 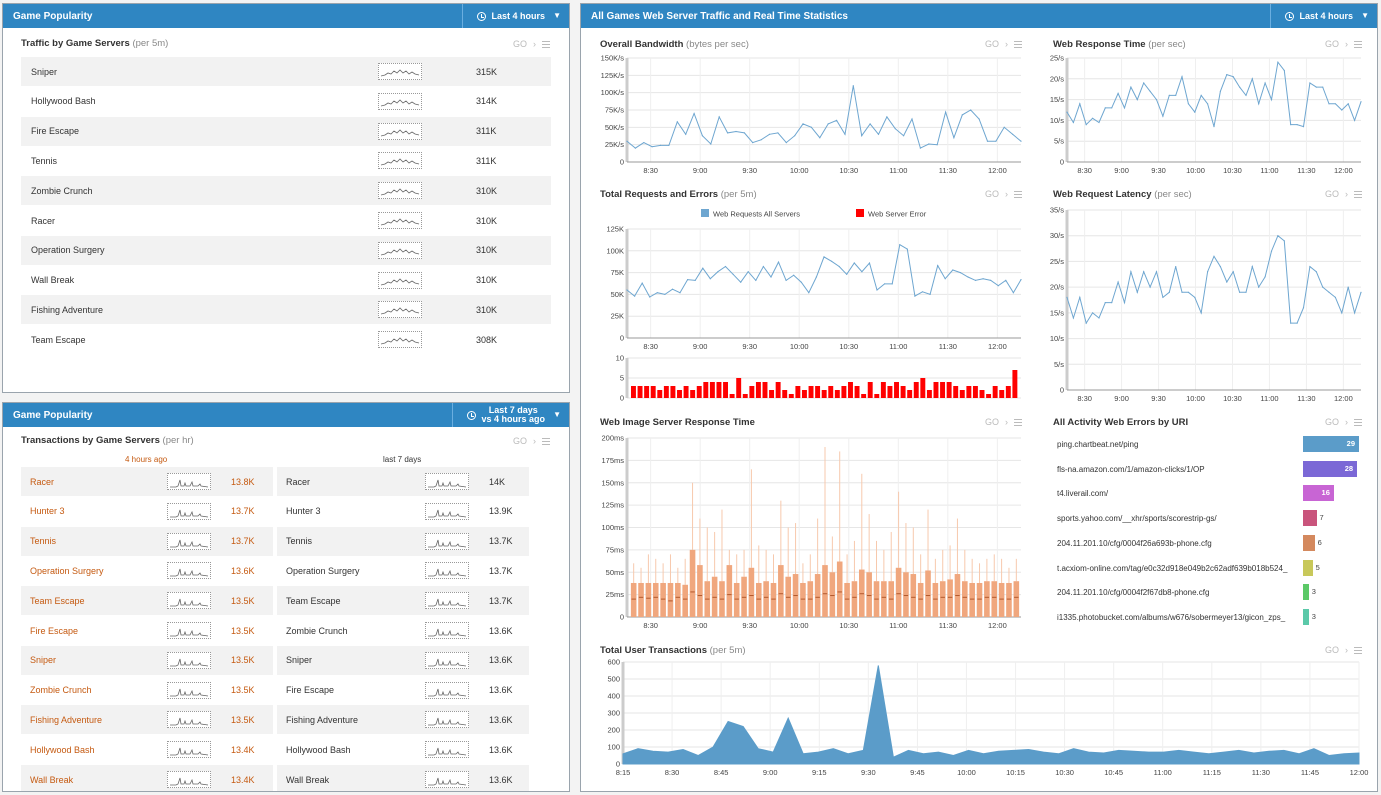 I want to click on list-item: Hollywood Bash 13.6K, so click(x=403, y=749).